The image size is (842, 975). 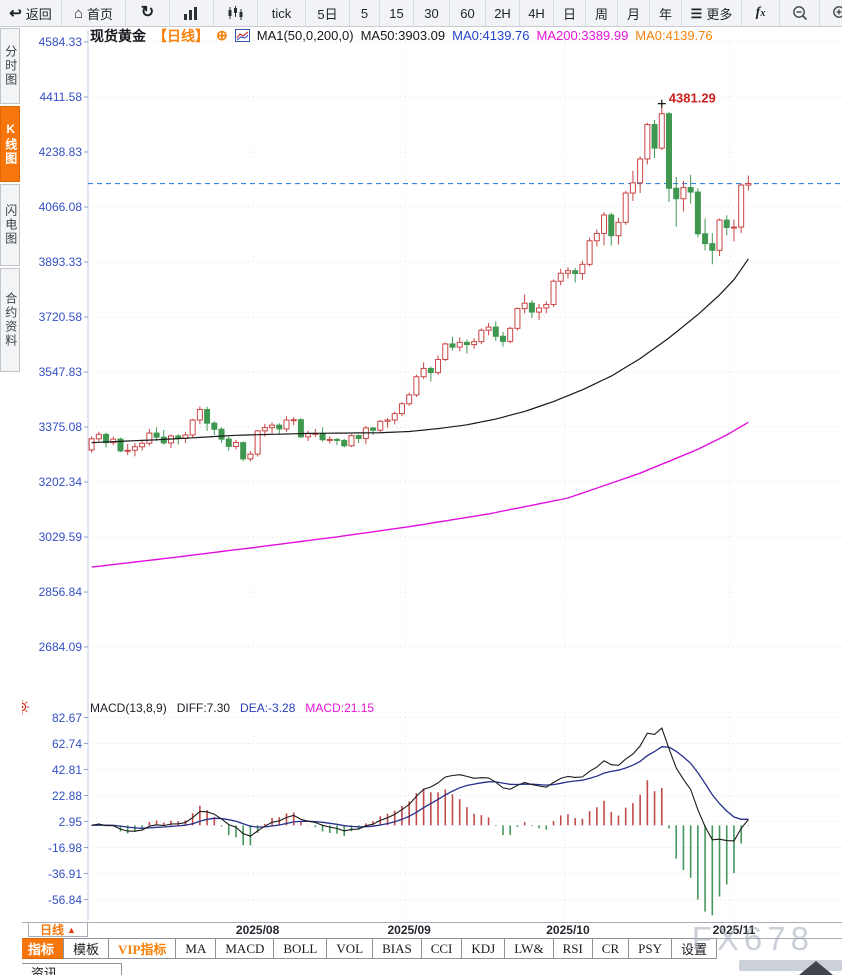 I want to click on tab-indicators: 指标, so click(x=41, y=948).